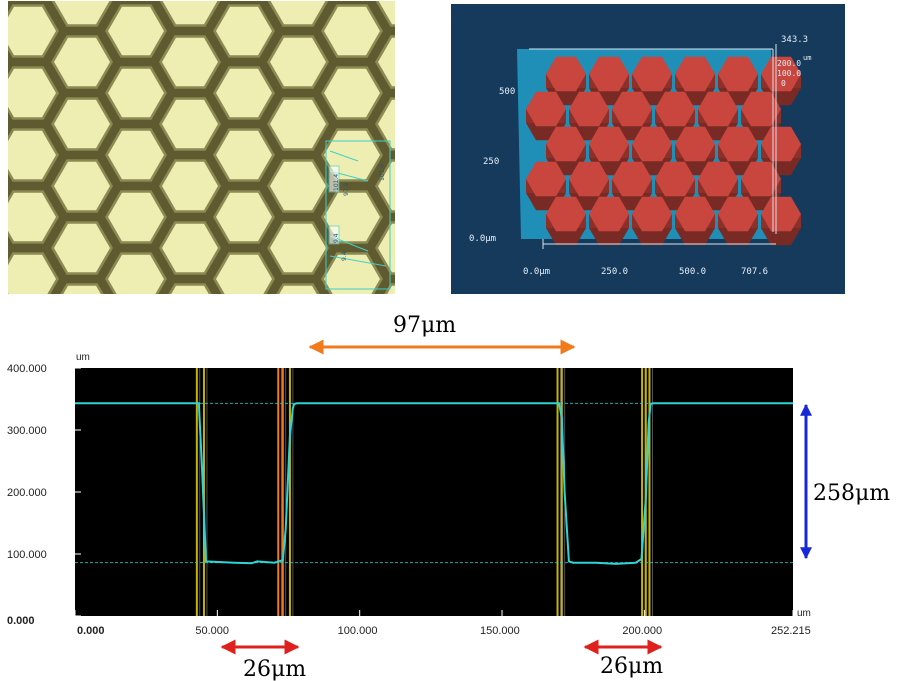 The height and width of the screenshot is (681, 907). Describe the element at coordinates (491, 162) in the screenshot. I see `y-tick-250: 250` at that location.